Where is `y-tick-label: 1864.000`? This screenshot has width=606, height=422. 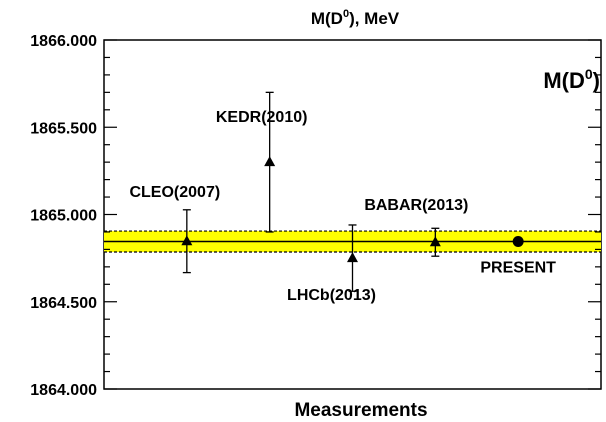
y-tick-label: 1864.000 is located at coordinates (63, 390).